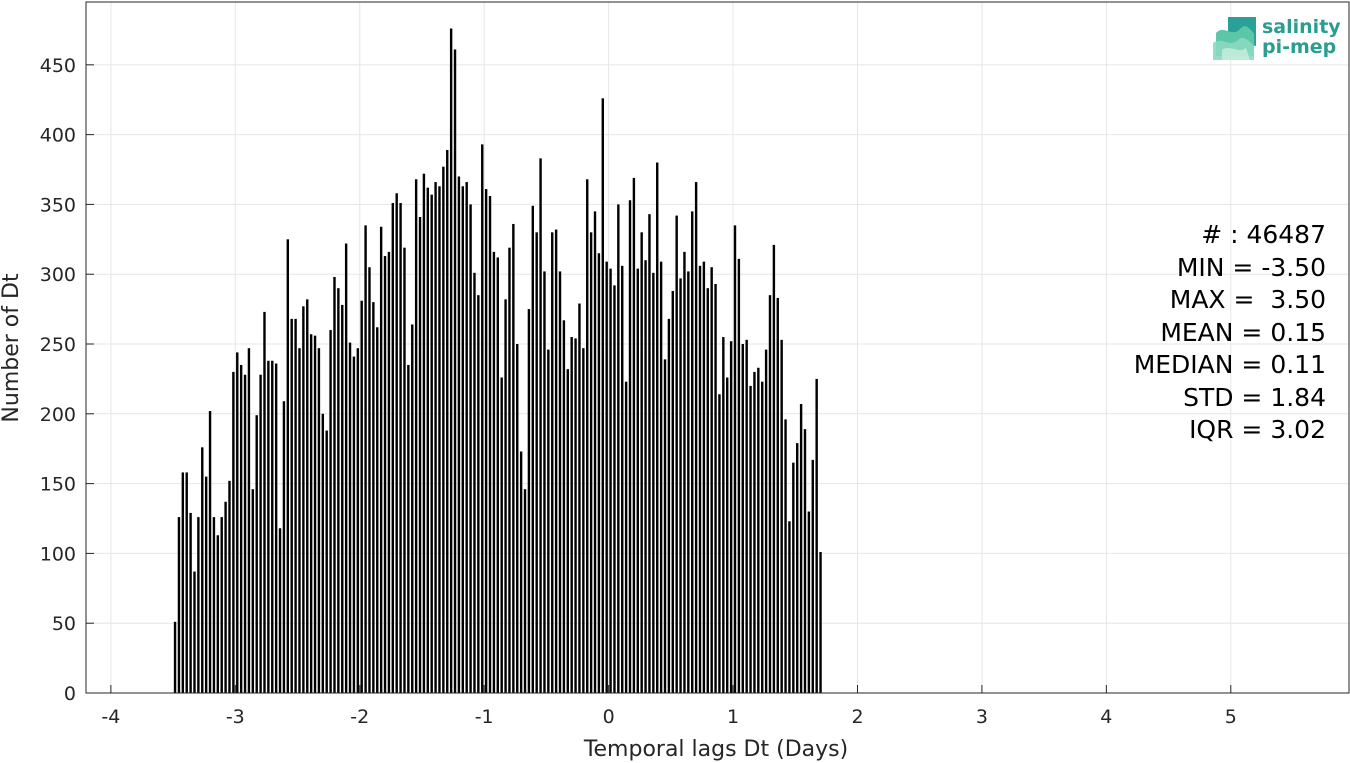  Describe the element at coordinates (12, 348) in the screenshot. I see `y-axis-label: Number of Dt` at that location.